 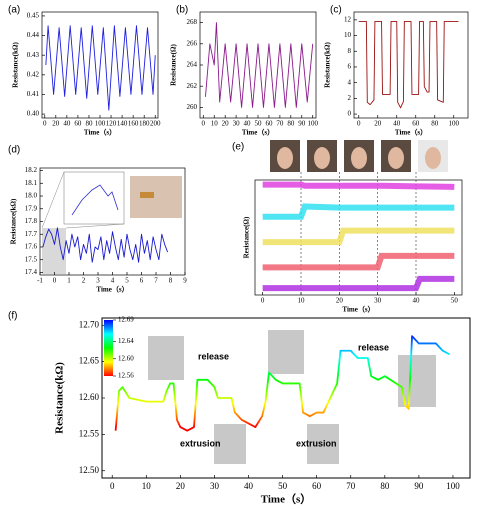 What do you see at coordinates (89, 433) in the screenshot?
I see `y-tick-label: 12.55` at bounding box center [89, 433].